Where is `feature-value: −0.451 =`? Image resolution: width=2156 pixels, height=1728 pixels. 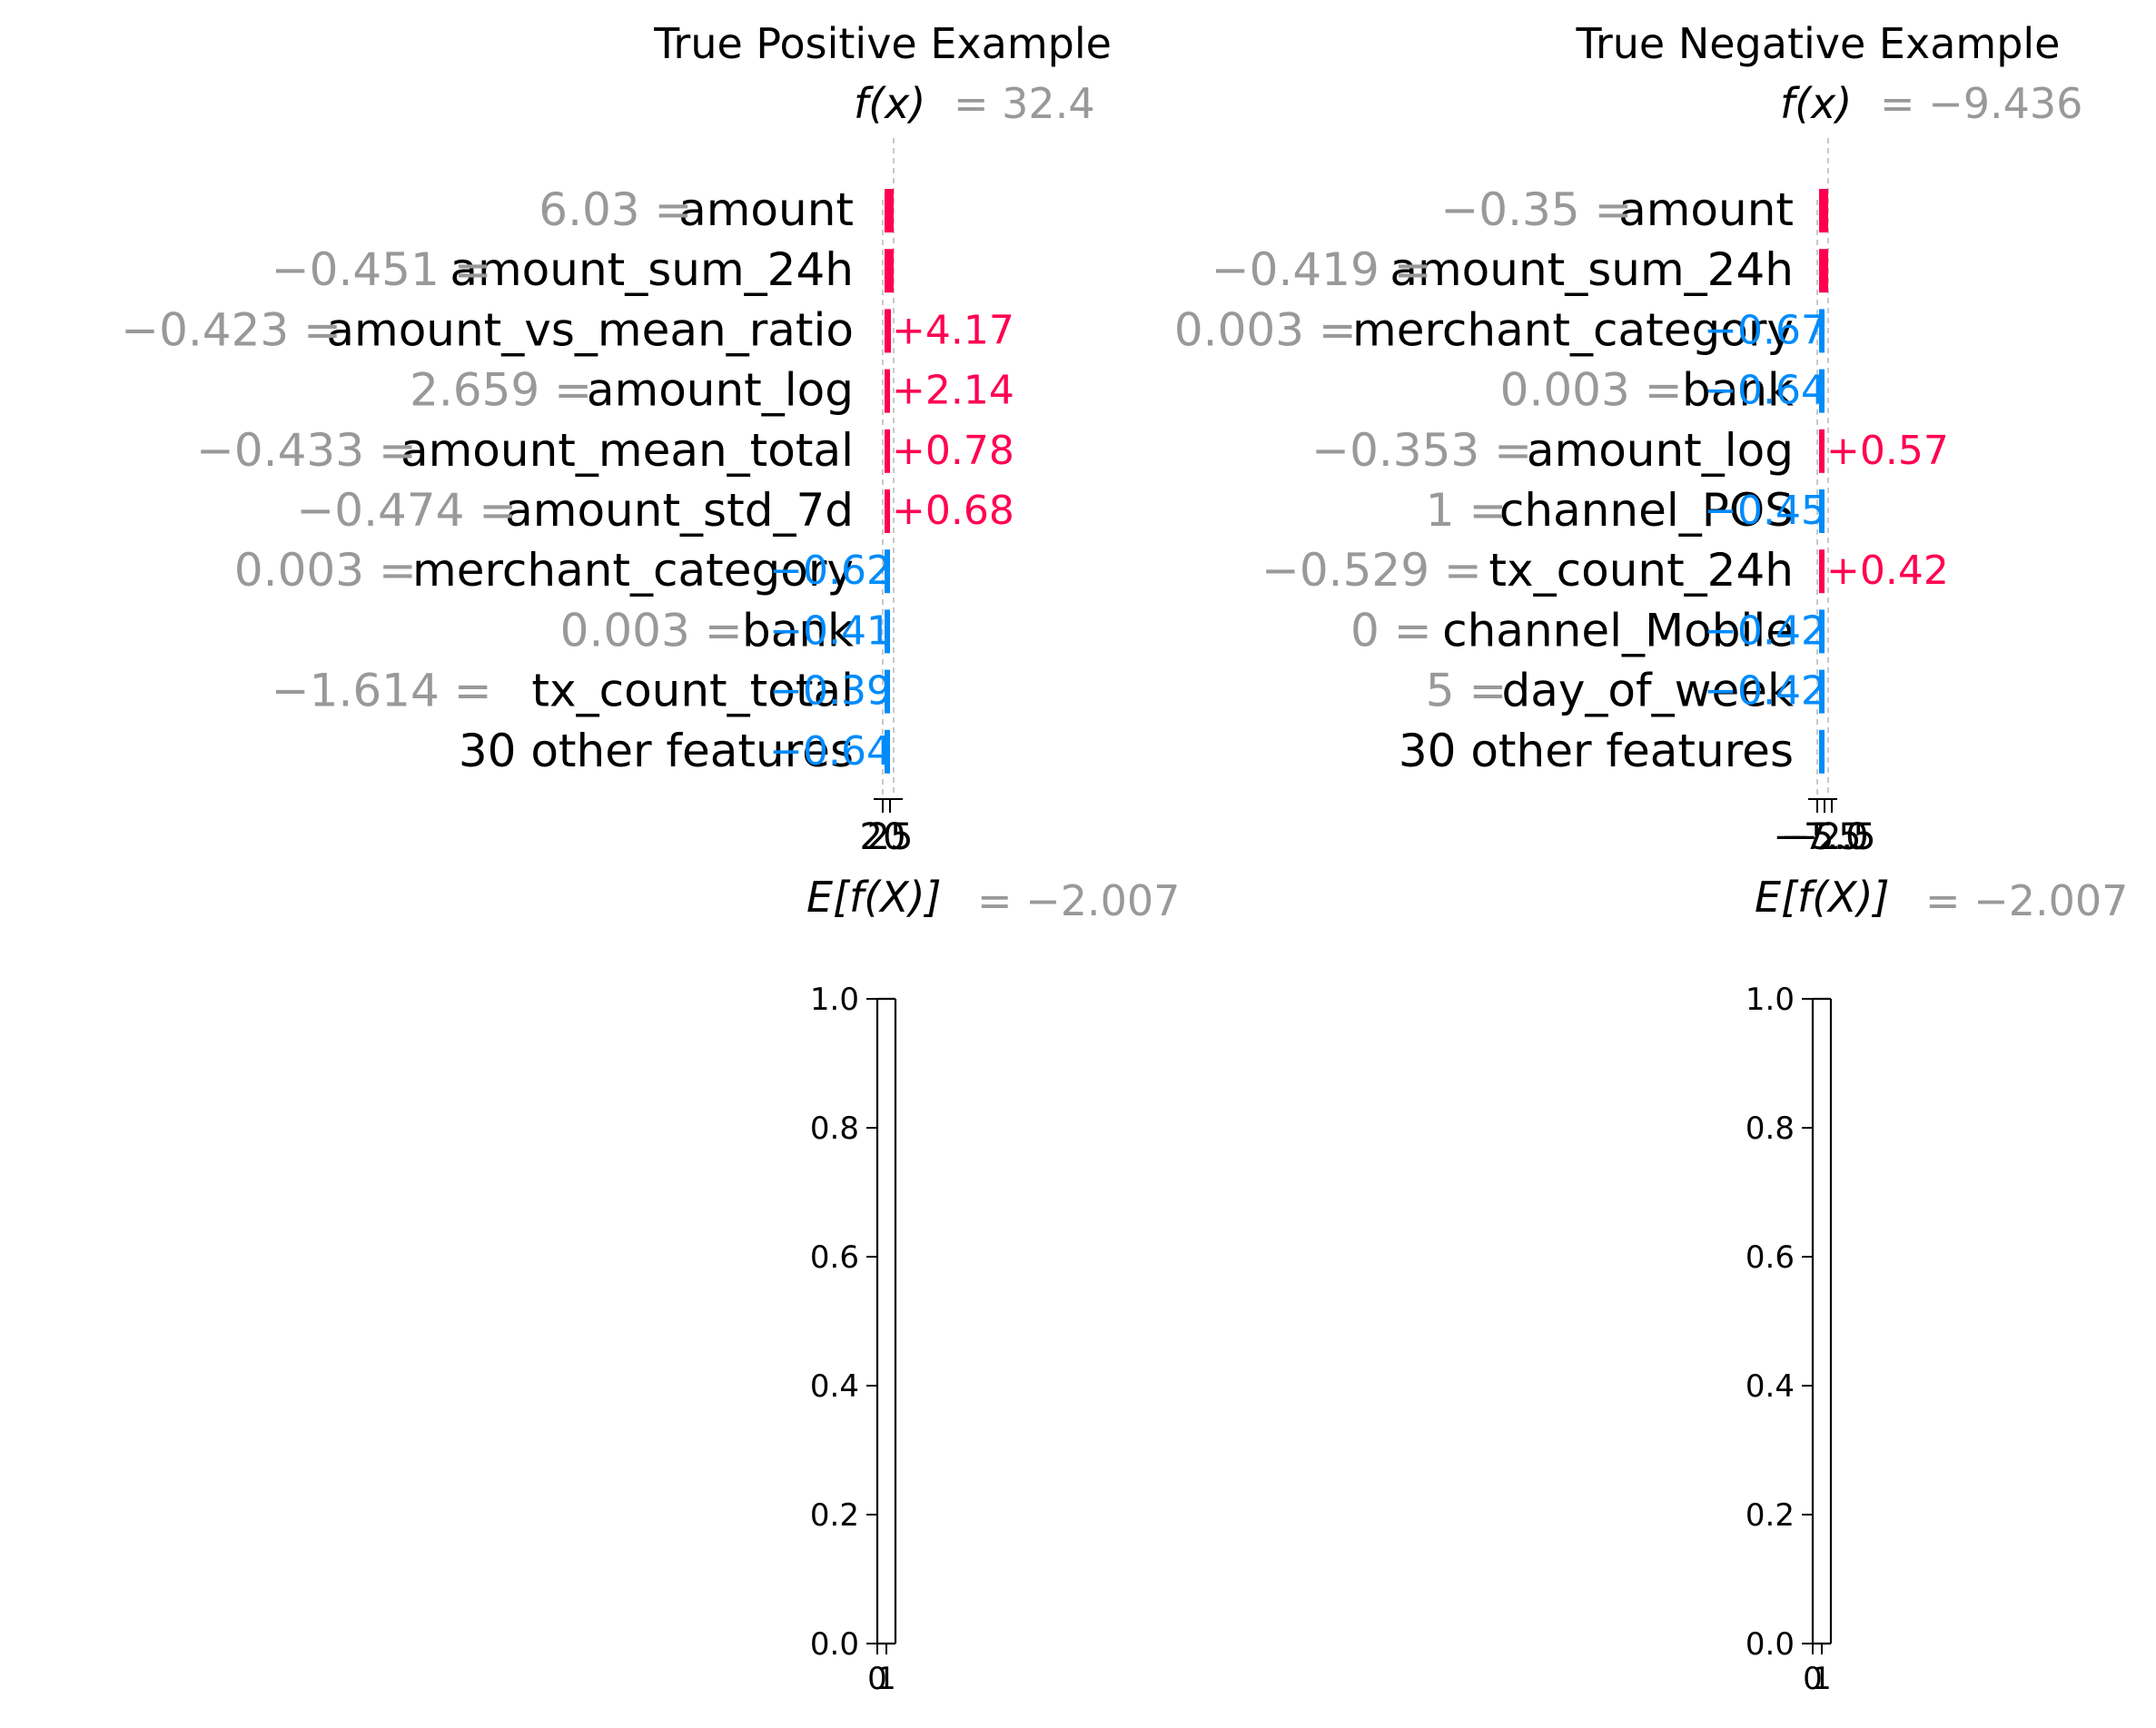
feature-value: −0.451 = is located at coordinates (382, 269).